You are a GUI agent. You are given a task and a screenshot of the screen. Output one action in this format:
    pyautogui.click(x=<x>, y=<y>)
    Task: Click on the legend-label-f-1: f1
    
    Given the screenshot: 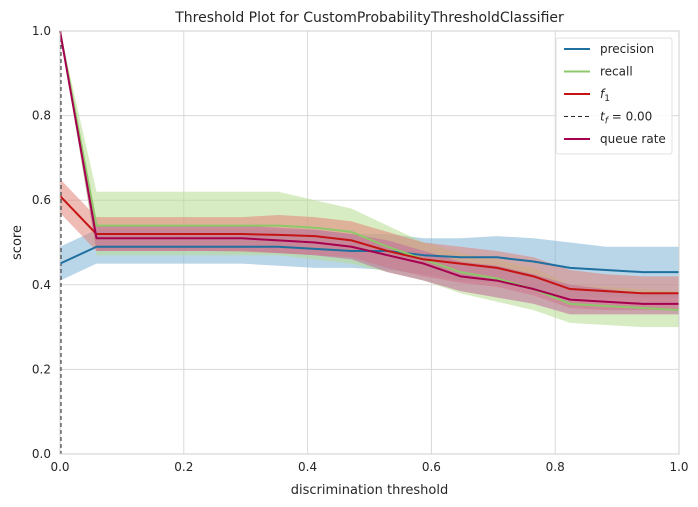 What is the action you would take?
    pyautogui.click(x=605, y=95)
    